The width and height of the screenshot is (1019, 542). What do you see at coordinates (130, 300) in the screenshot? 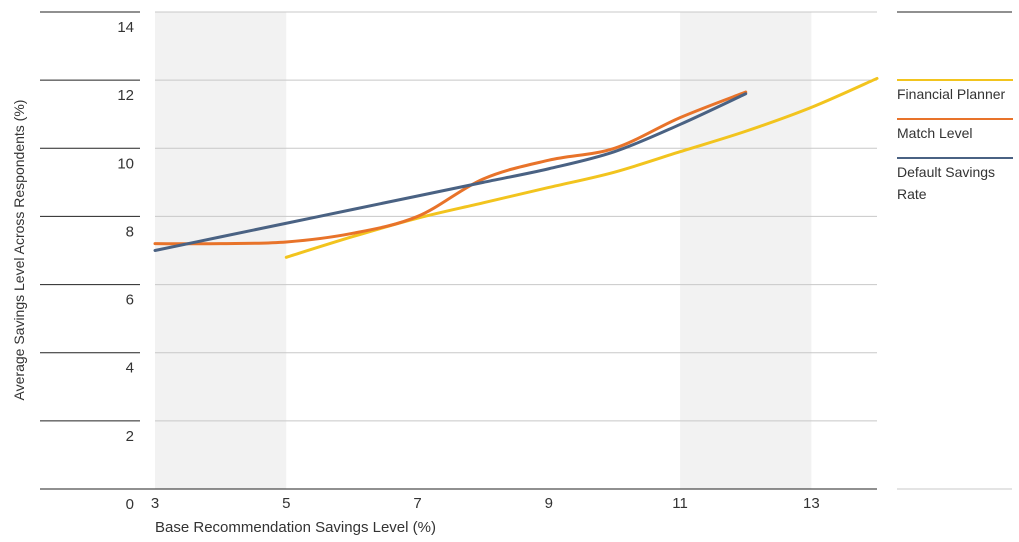
I see `y-tick-label: 6` at bounding box center [130, 300].